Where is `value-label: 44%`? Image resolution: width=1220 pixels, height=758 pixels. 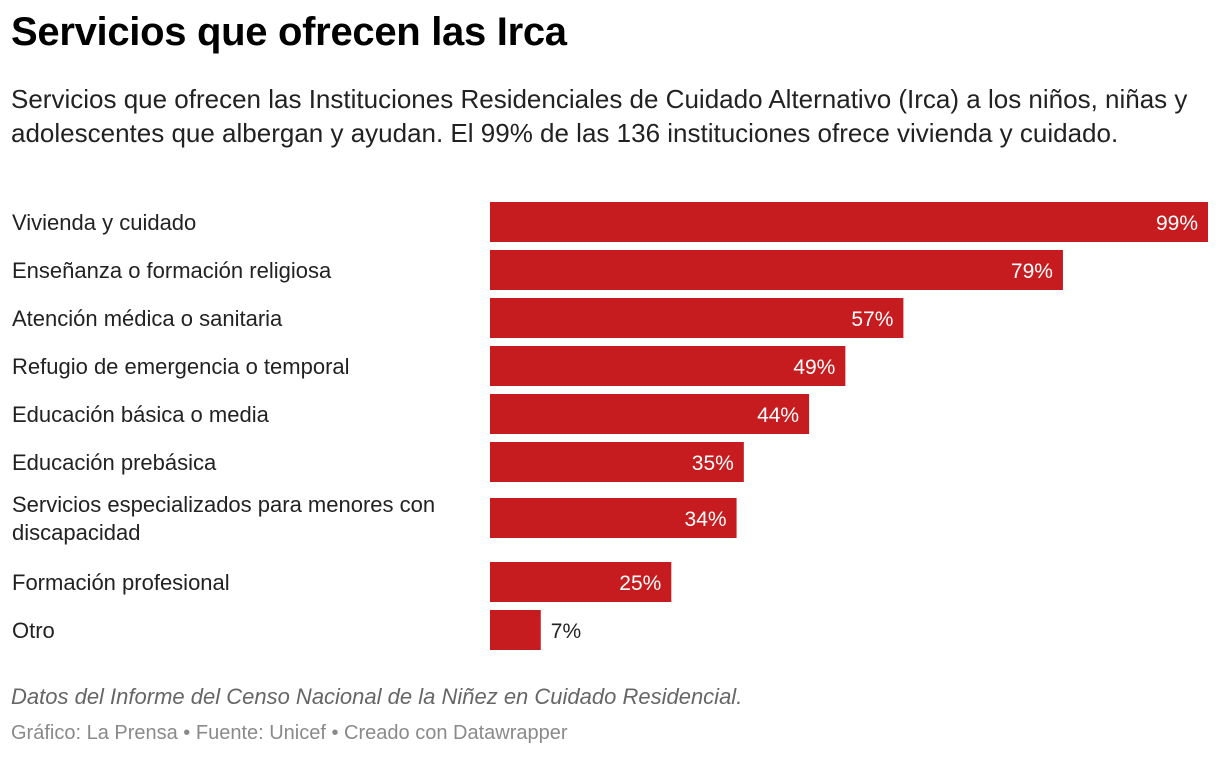 value-label: 44% is located at coordinates (778, 415).